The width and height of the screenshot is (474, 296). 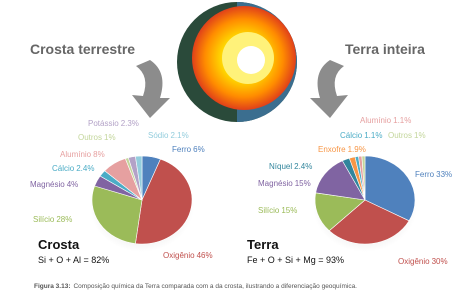 I want to click on slice-label: Alumínio 8%, so click(x=82, y=154).